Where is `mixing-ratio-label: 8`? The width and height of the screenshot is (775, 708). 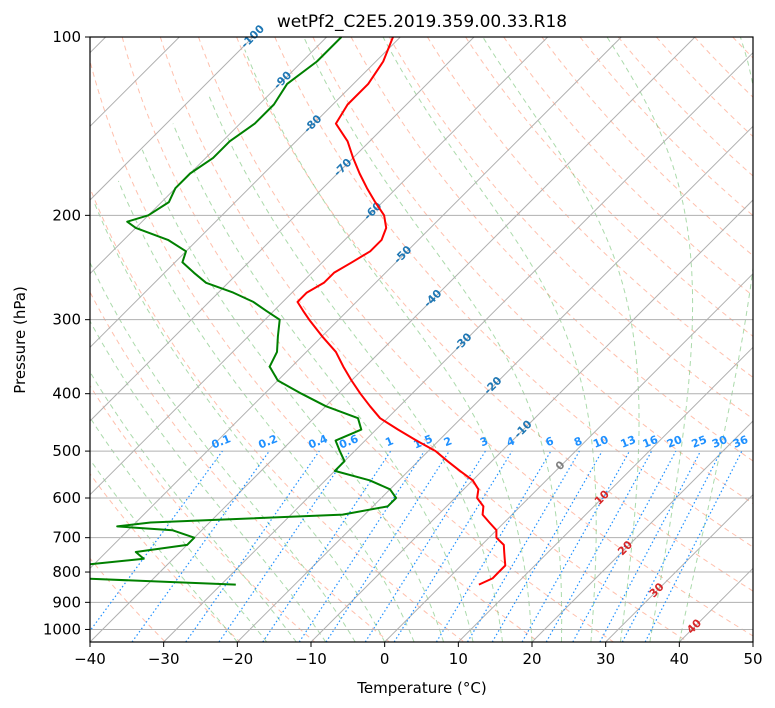
mixing-ratio-label: 8 is located at coordinates (578, 441).